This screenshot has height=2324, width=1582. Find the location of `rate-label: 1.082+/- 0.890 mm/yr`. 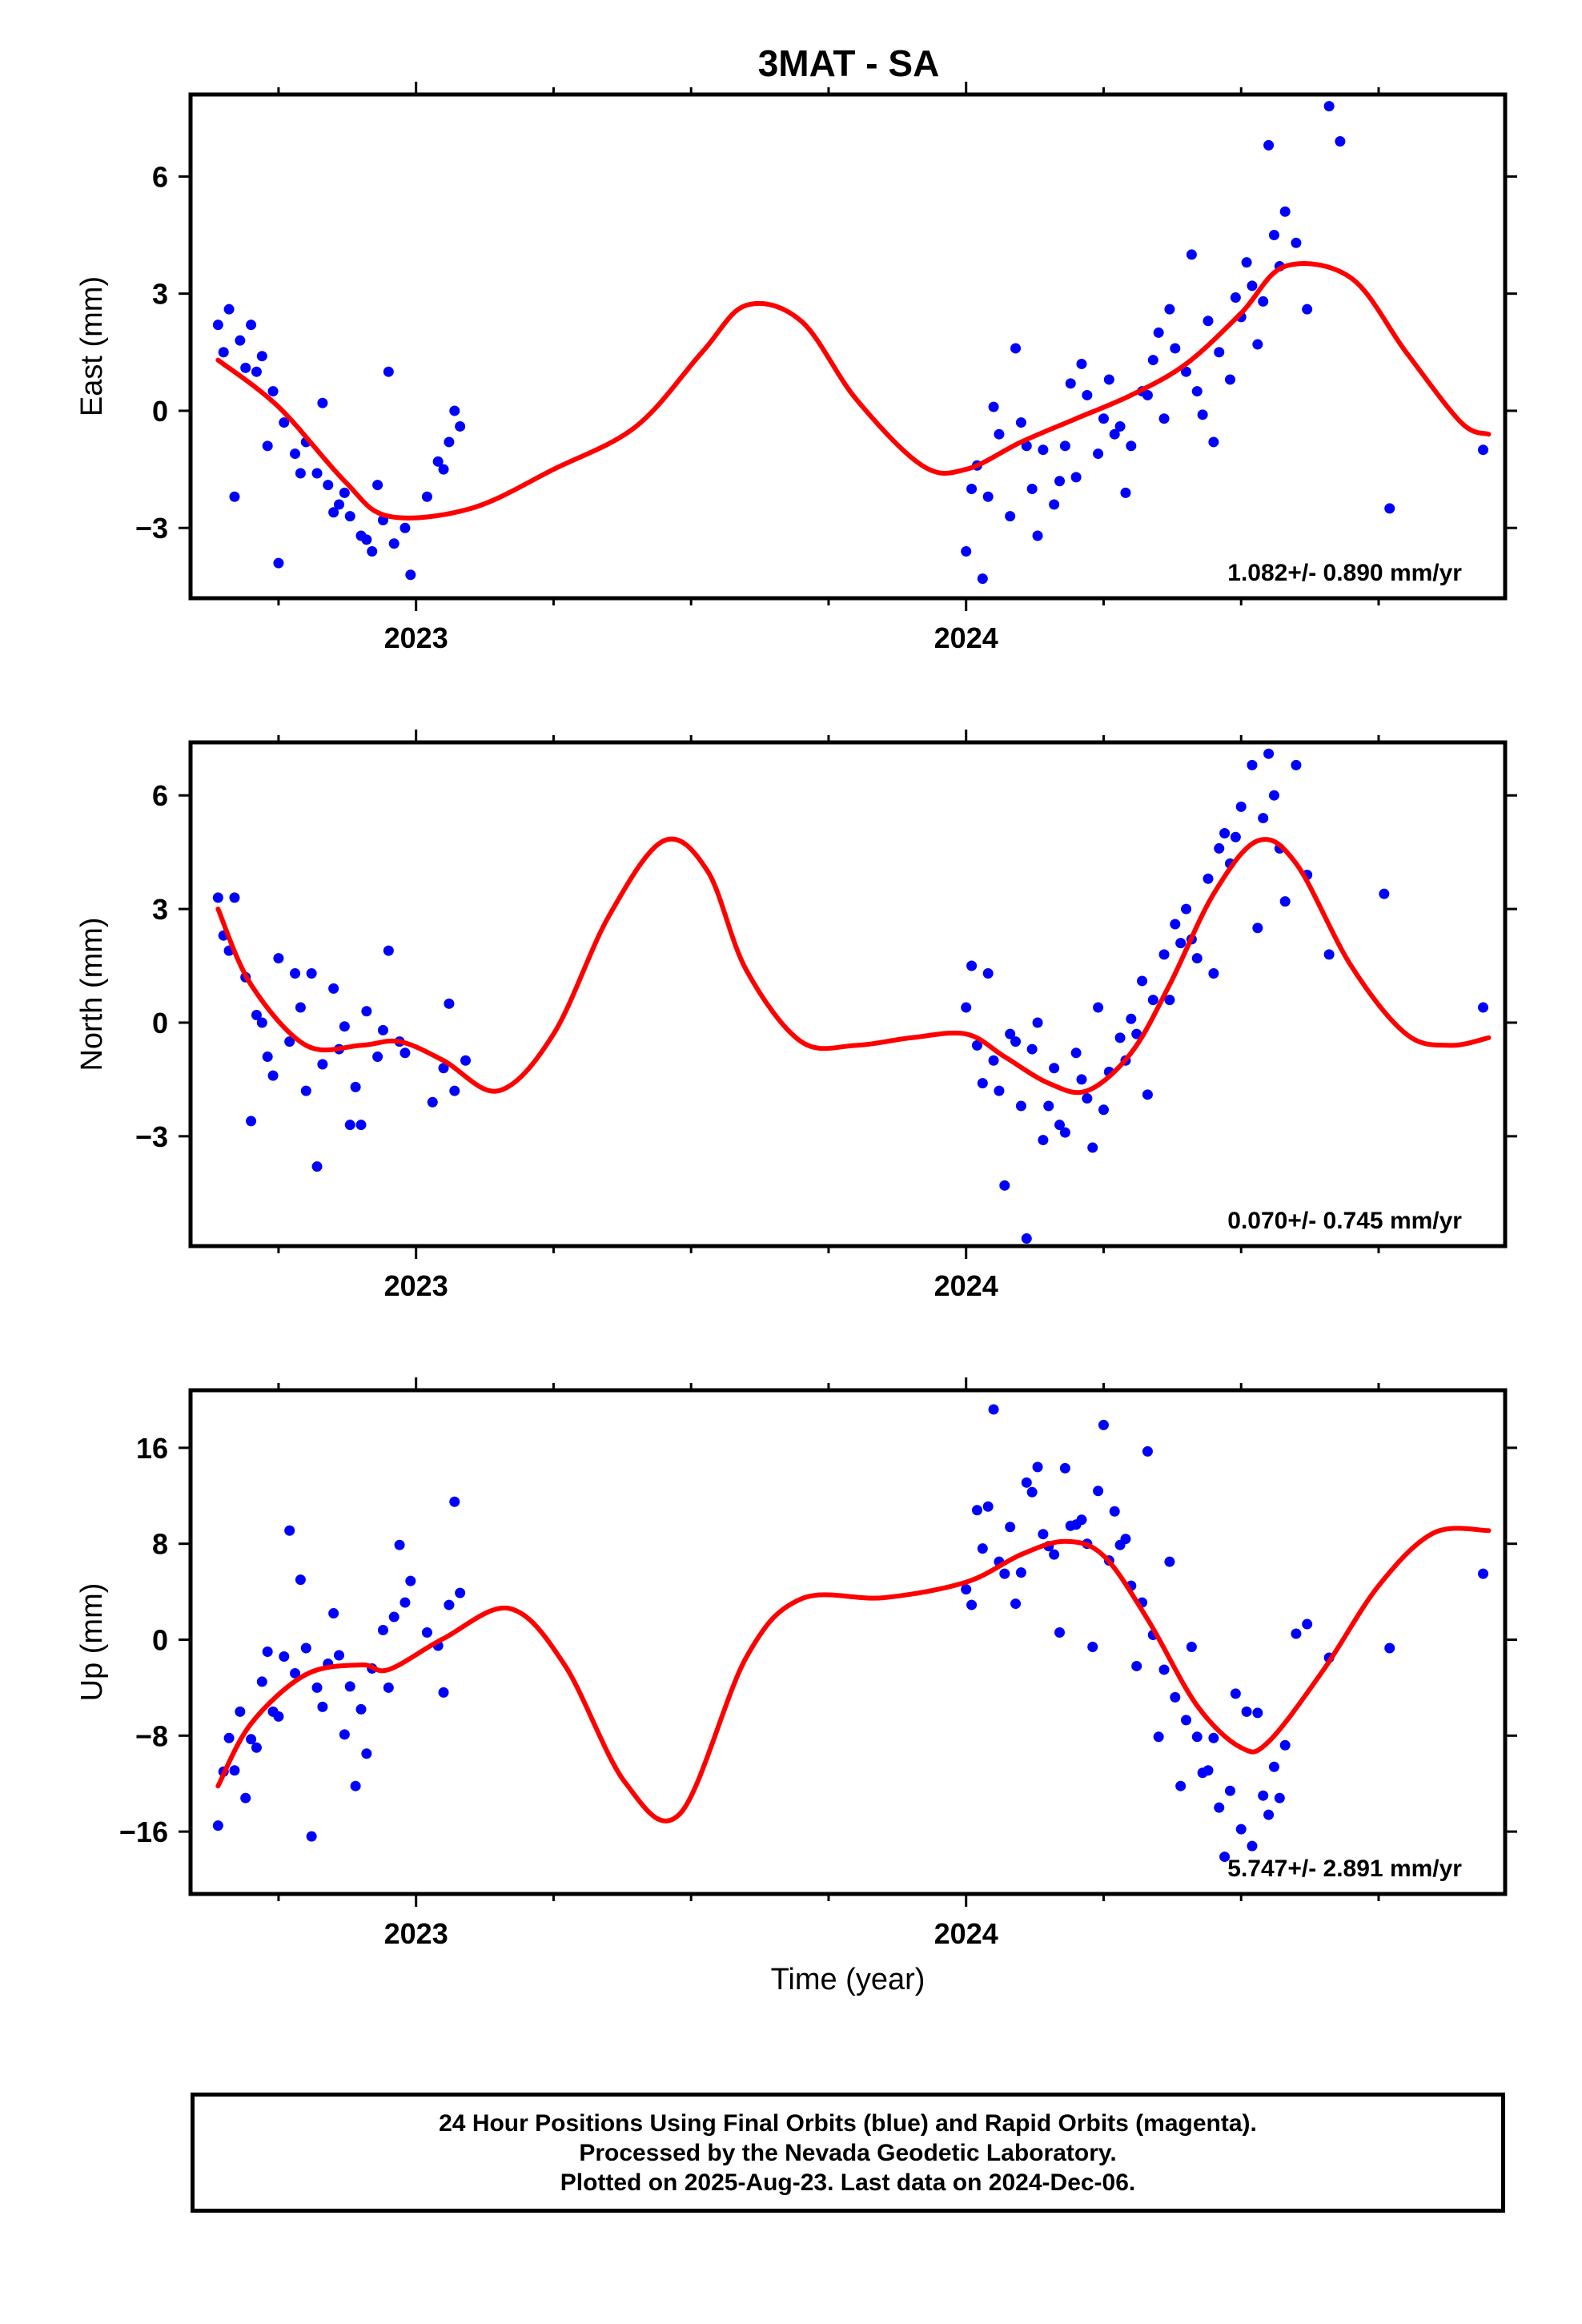

rate-label: 1.082+/- 0.890 mm/yr is located at coordinates (1344, 573).